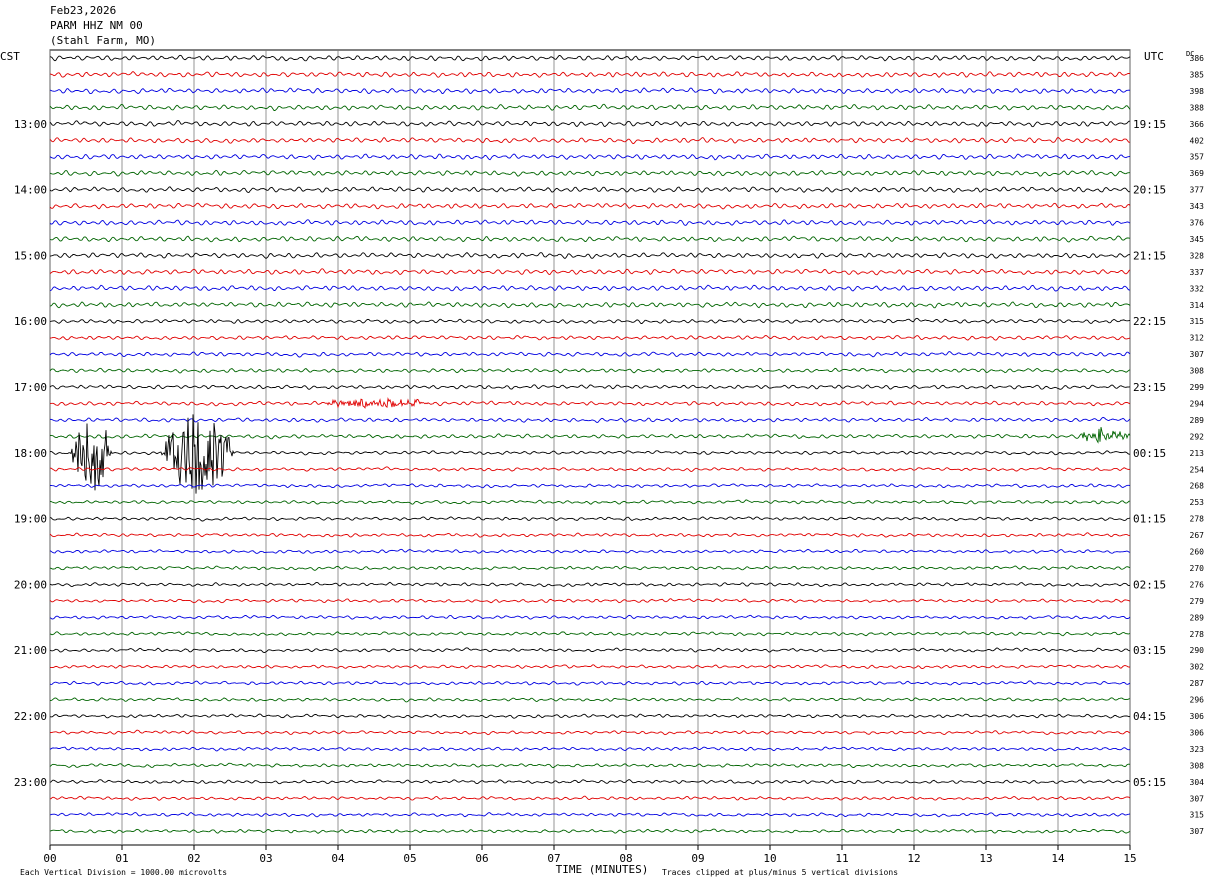 This screenshot has height=886, width=1210. Describe the element at coordinates (1149, 124) in the screenshot. I see `utc-hour-label: 19:15` at that location.